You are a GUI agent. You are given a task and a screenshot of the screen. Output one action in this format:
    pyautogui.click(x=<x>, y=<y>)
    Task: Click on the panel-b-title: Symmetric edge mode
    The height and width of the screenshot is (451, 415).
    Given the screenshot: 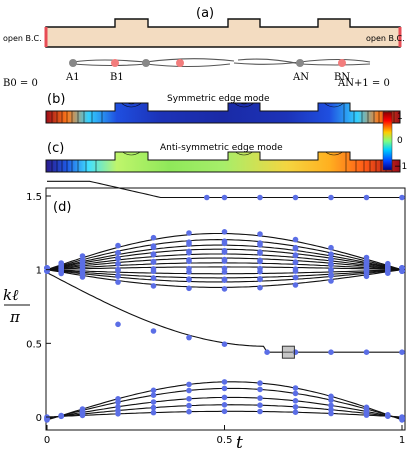 What is the action you would take?
    pyautogui.click(x=218, y=99)
    